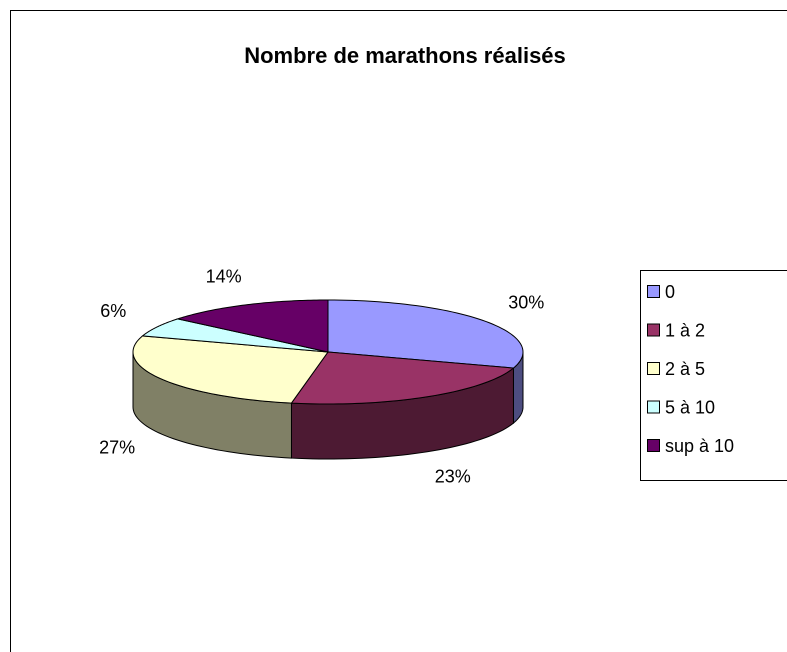 The image size is (787, 652). What do you see at coordinates (526, 303) in the screenshot?
I see `data-label: 30%` at bounding box center [526, 303].